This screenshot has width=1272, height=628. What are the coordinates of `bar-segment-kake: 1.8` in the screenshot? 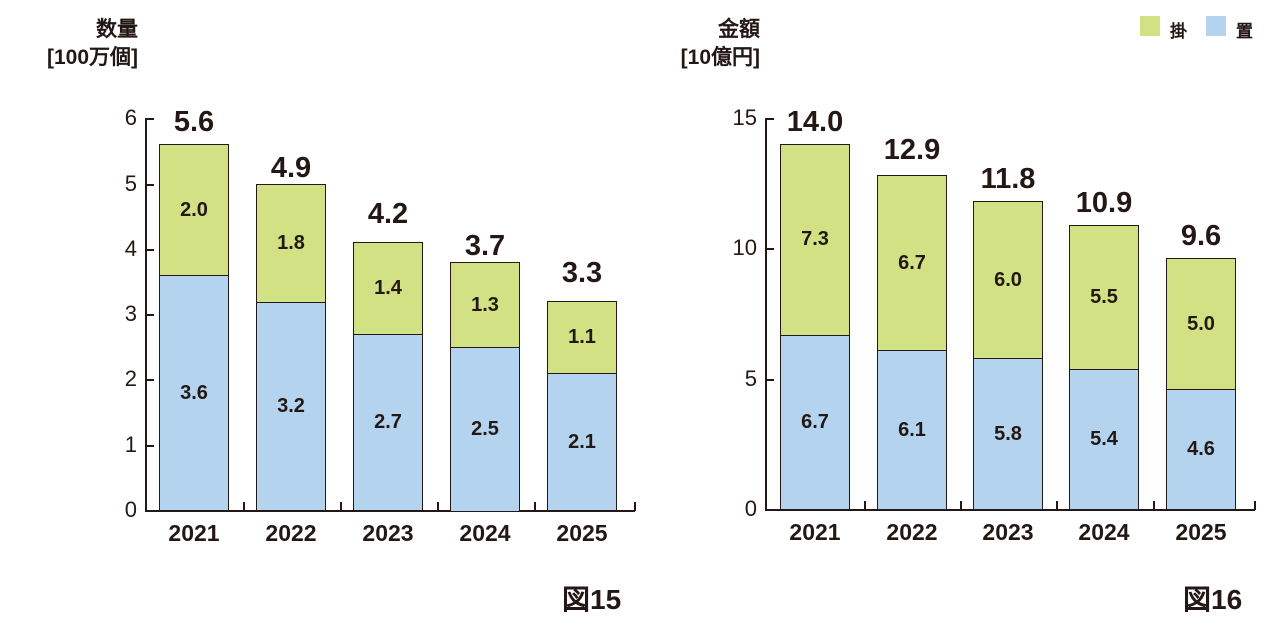 It's located at (291, 243).